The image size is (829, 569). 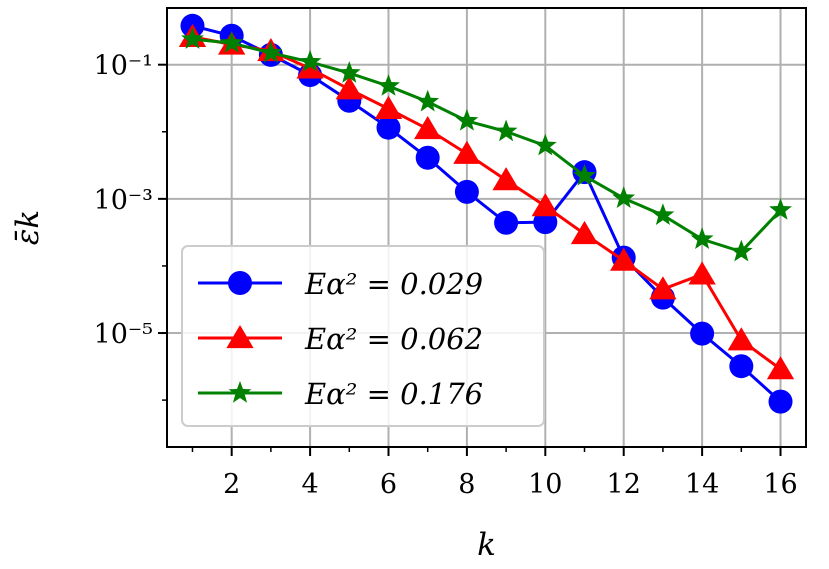 What do you see at coordinates (393, 339) in the screenshot?
I see `legend-label: Eα² = 0.062` at bounding box center [393, 339].